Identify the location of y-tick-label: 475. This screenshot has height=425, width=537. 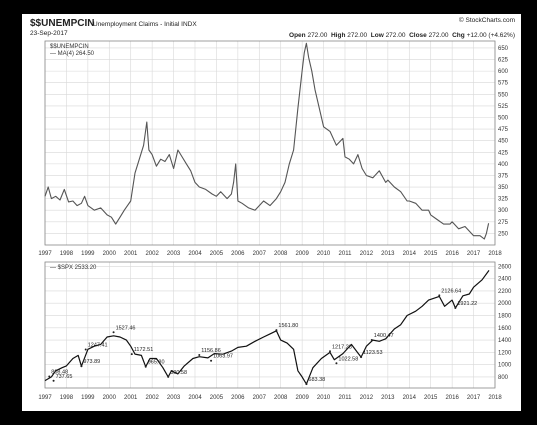
(503, 130).